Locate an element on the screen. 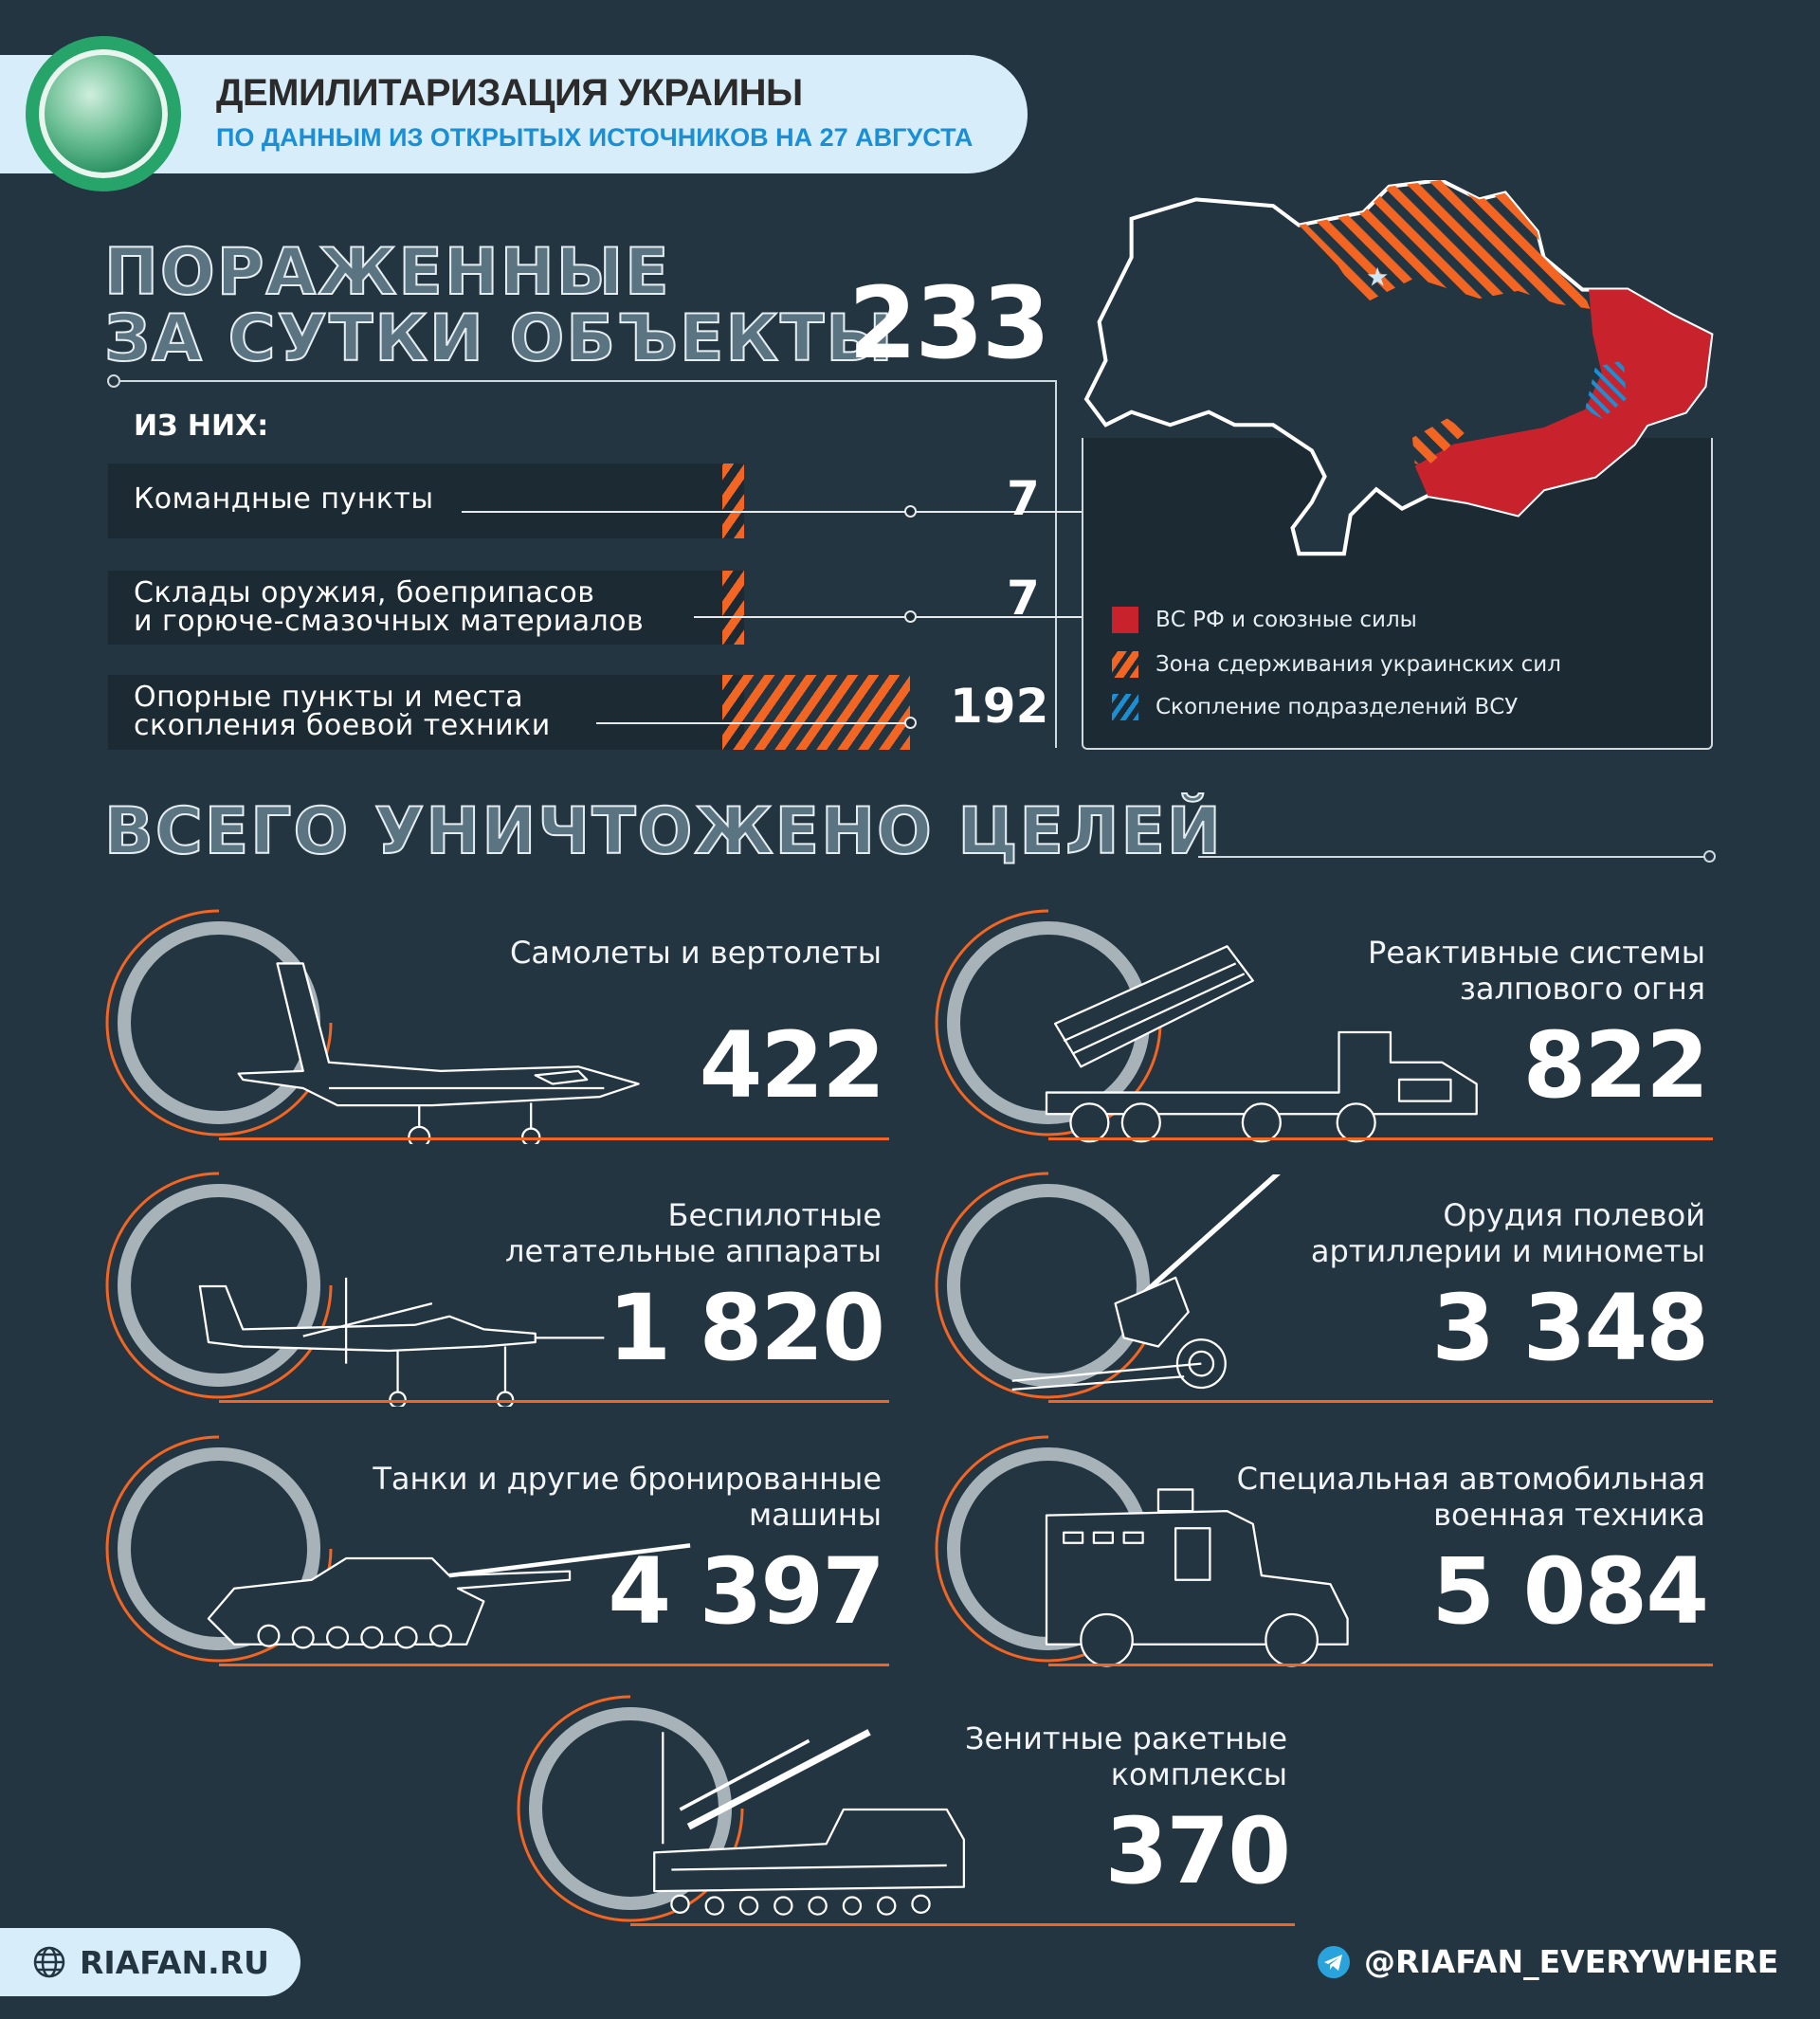 This screenshot has height=2019, width=1820. category-value: 822 is located at coordinates (1615, 1065).